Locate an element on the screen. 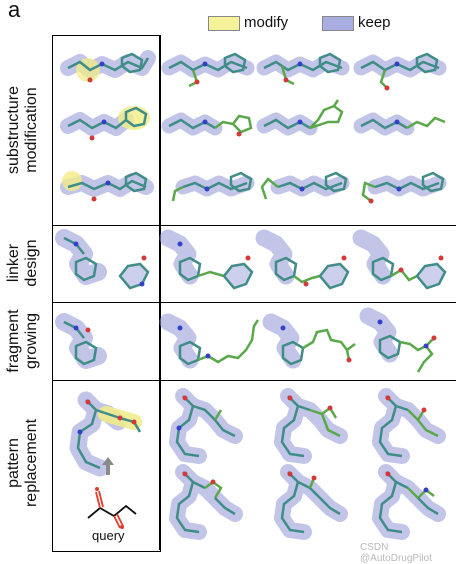 Image resolution: width=461 pixels, height=564 pixels. row-label-pattern: pattern replacement is located at coordinates (25, 463).